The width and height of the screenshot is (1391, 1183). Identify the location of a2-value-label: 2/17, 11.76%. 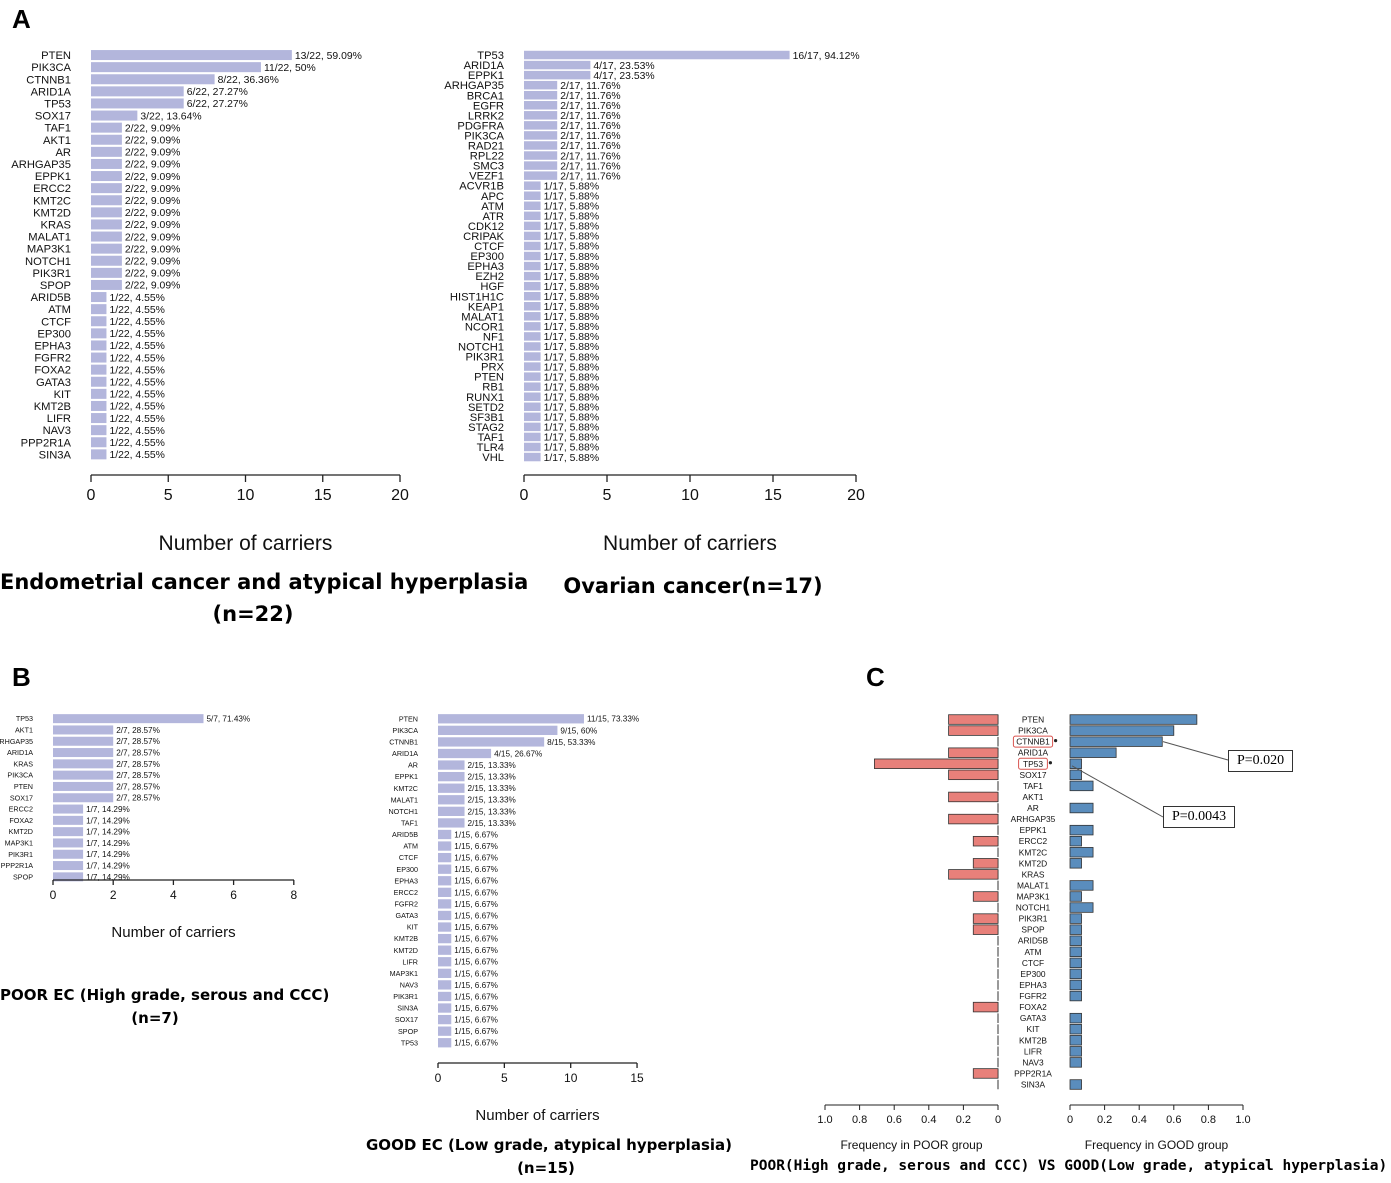
(590, 106).